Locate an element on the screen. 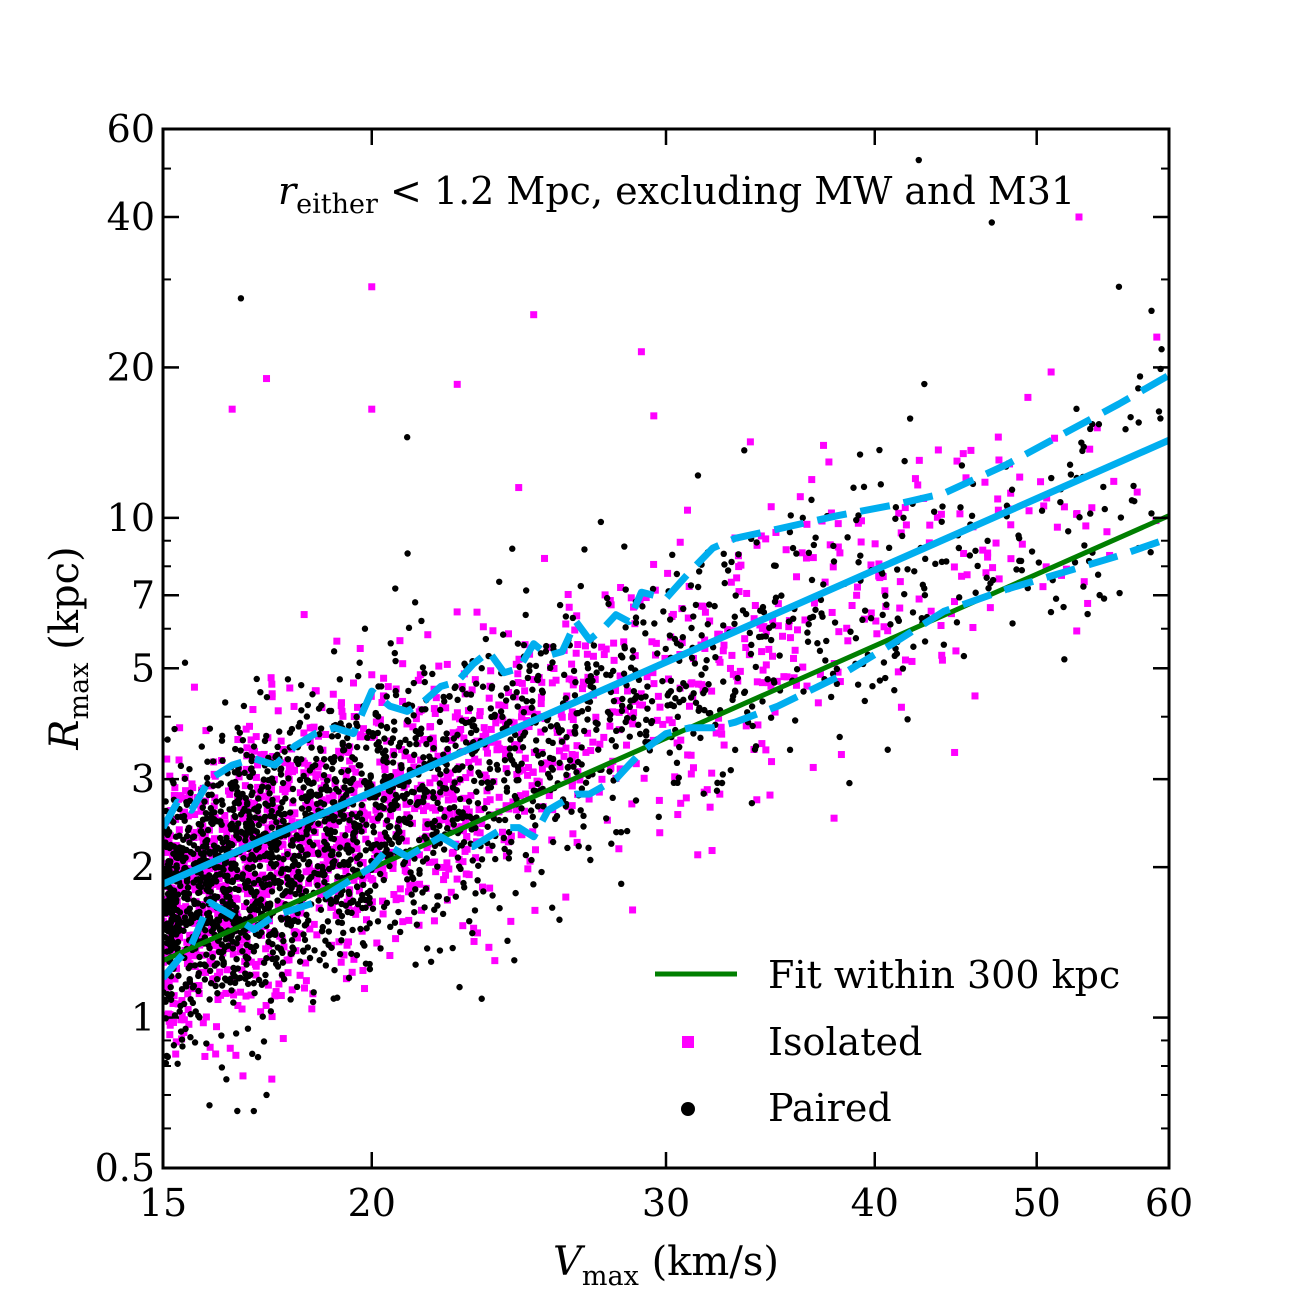 The height and width of the screenshot is (1300, 1300). legend-paired-swatch is located at coordinates (688, 1109).